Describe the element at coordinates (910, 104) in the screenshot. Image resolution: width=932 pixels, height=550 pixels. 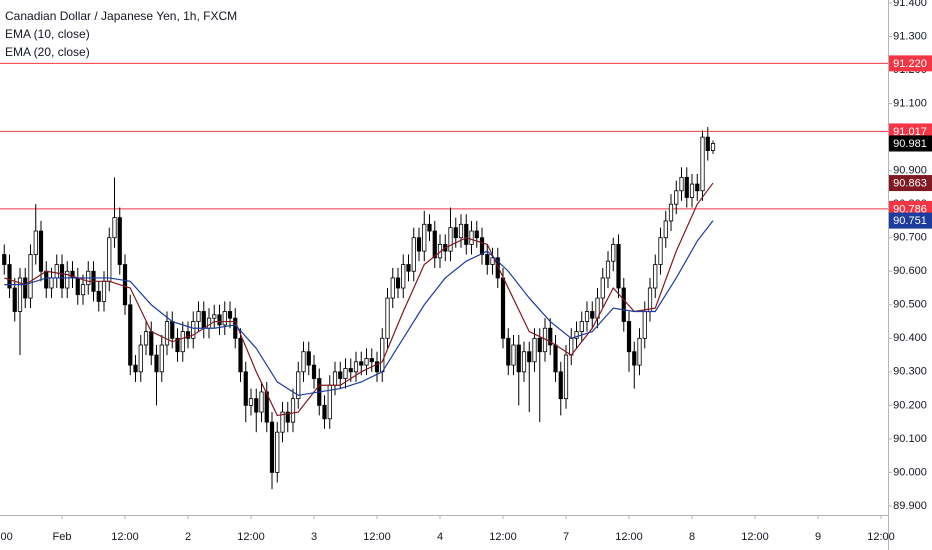
I see `y-tick-label: 91.100` at that location.